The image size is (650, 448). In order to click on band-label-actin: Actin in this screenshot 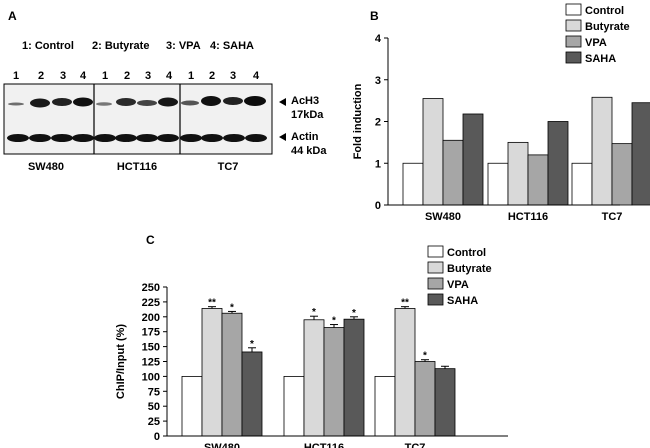, I will do `click(305, 137)`.